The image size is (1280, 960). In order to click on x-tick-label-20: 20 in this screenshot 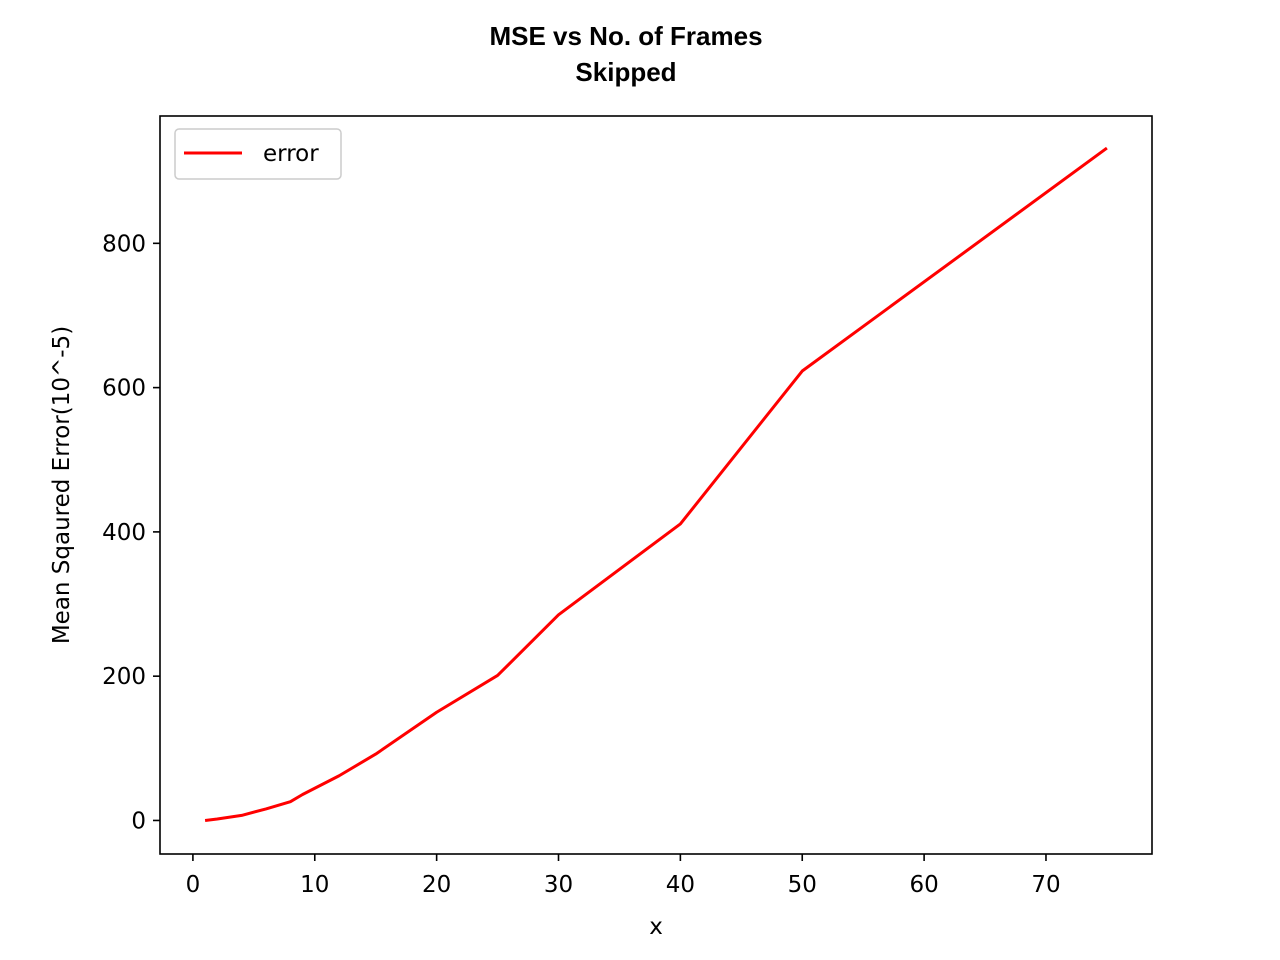, I will do `click(436, 885)`.